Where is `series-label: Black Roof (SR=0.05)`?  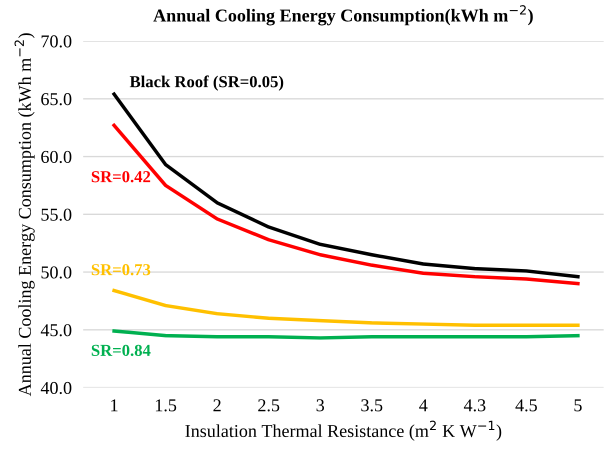
series-label: Black Roof (SR=0.05) is located at coordinates (207, 83).